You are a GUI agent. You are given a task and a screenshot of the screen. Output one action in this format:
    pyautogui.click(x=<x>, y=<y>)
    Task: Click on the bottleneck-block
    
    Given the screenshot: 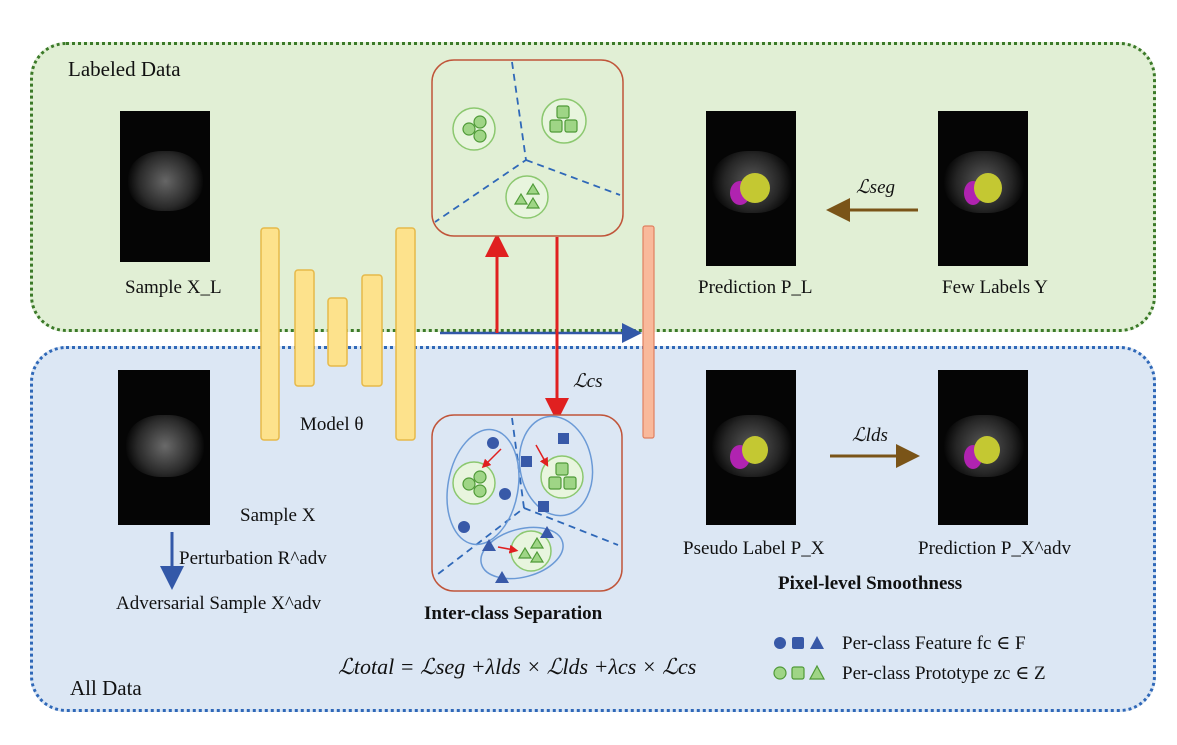 What is the action you would take?
    pyautogui.click(x=337, y=332)
    